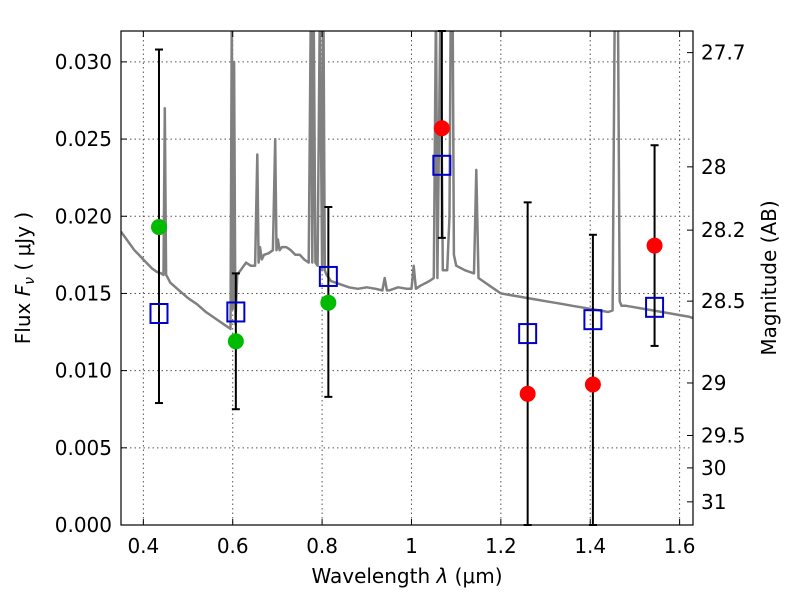 Image resolution: width=800 pixels, height=600 pixels. I want to click on x-axis-title: Wavelength λ (μm), so click(406, 576).